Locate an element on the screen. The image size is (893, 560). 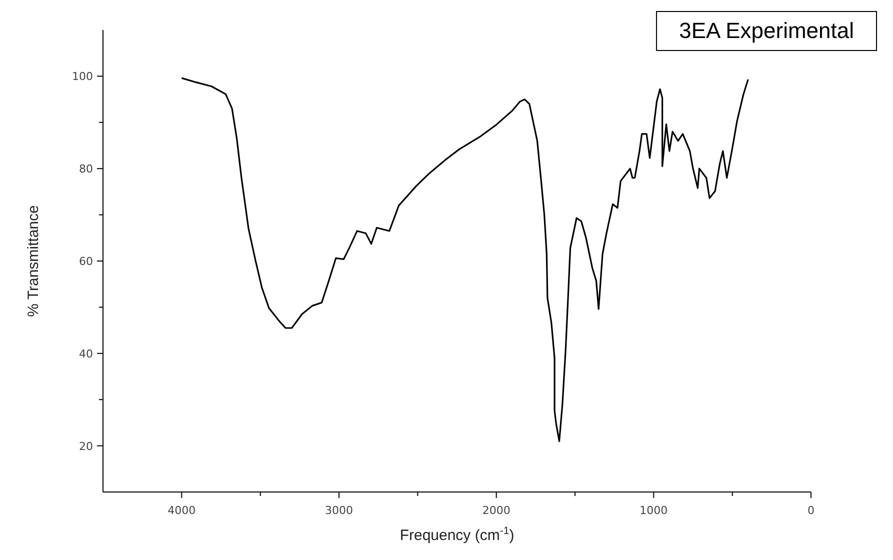
y-axis-title: % Transmittance is located at coordinates (33, 261).